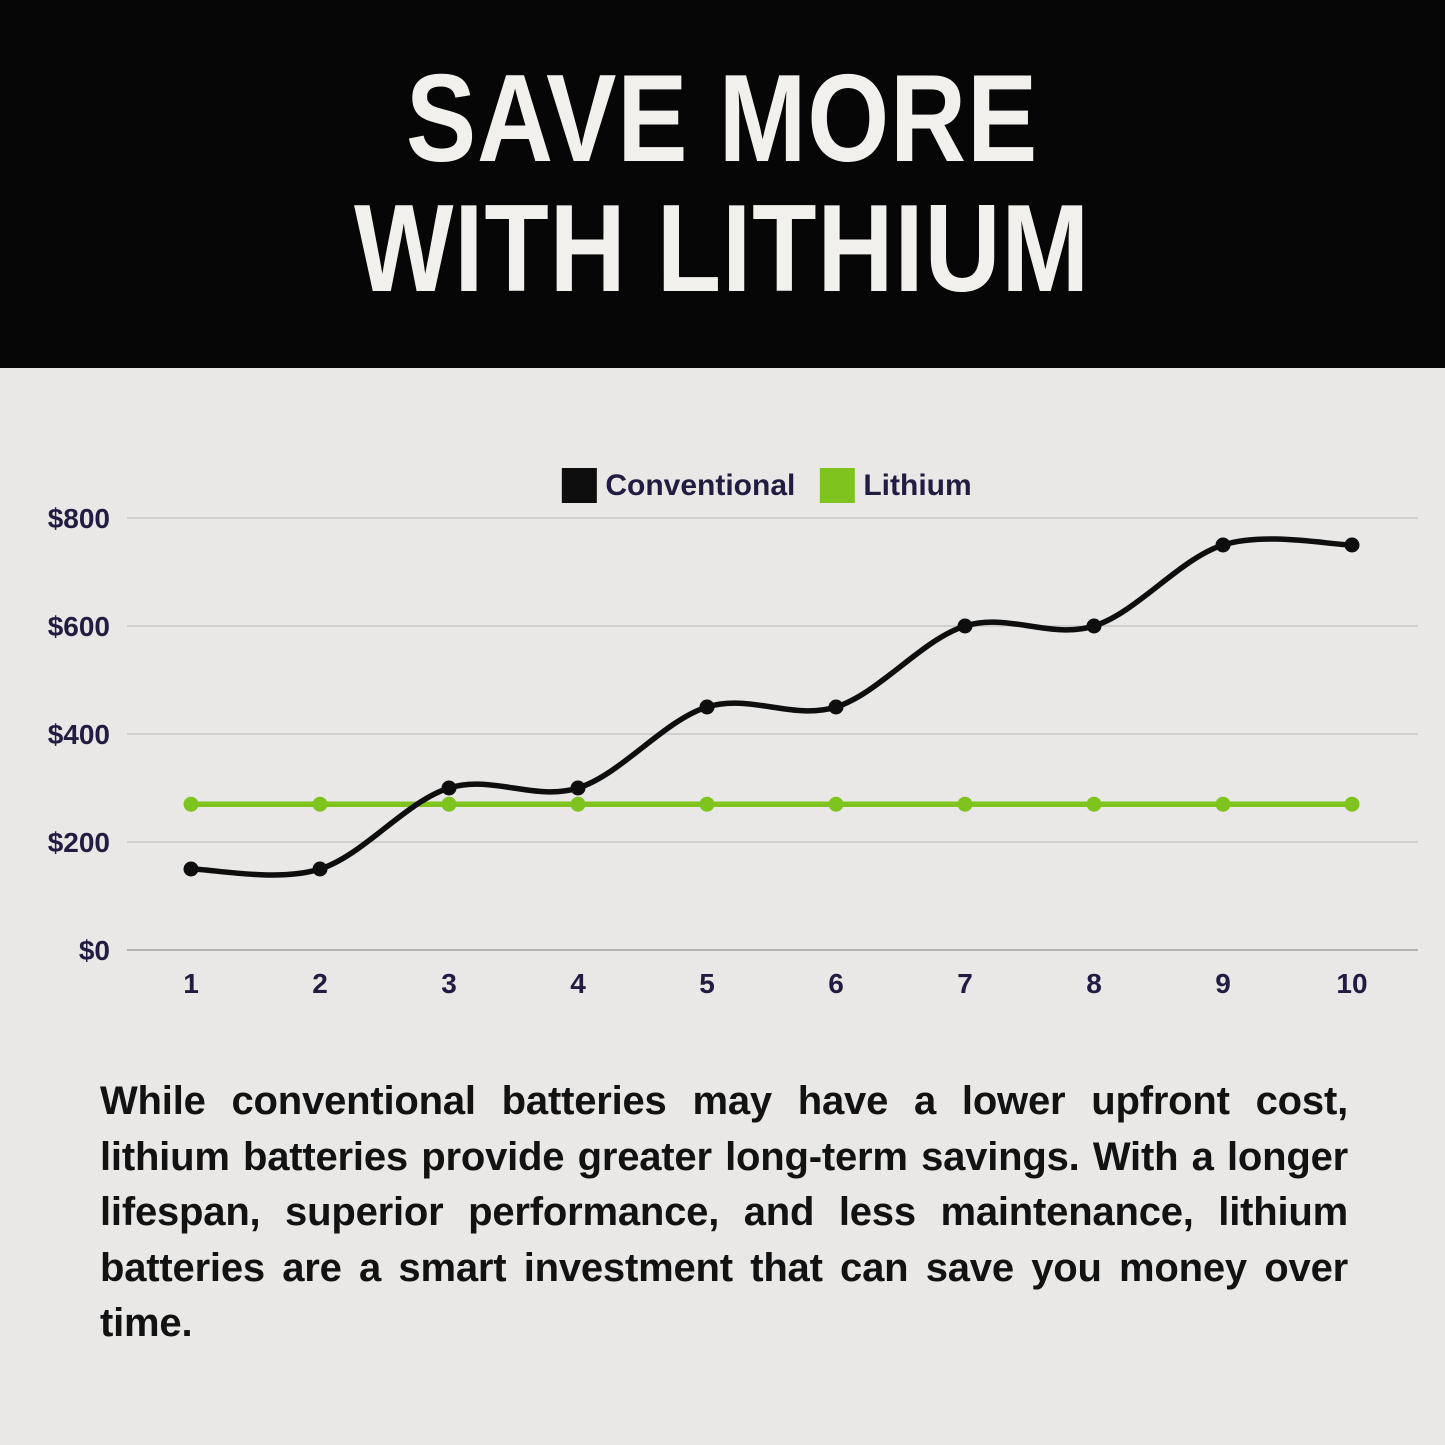  I want to click on x-axis-label-9: 9, so click(1223, 983).